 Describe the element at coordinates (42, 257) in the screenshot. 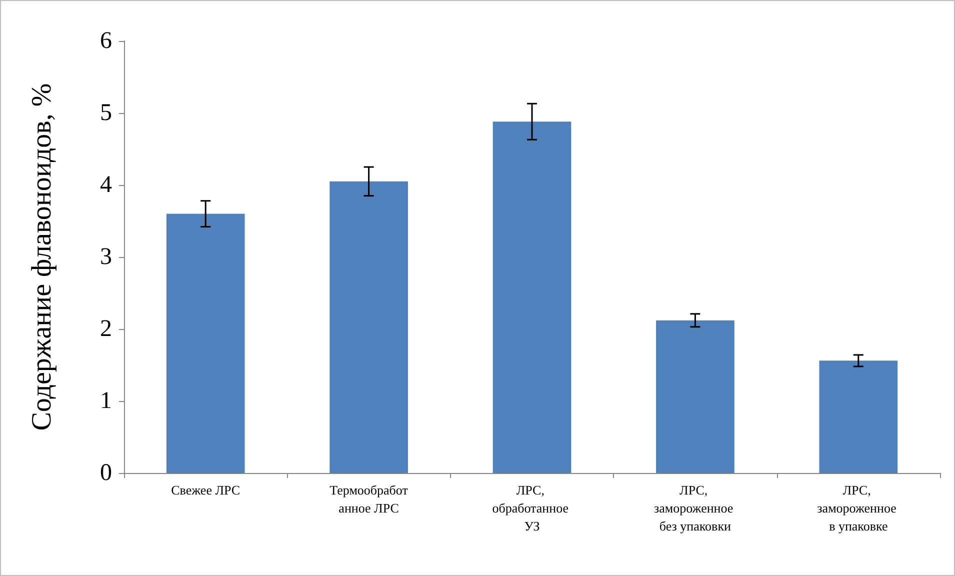

I see `y-axis-title: Содержание флавоноидов, %` at that location.